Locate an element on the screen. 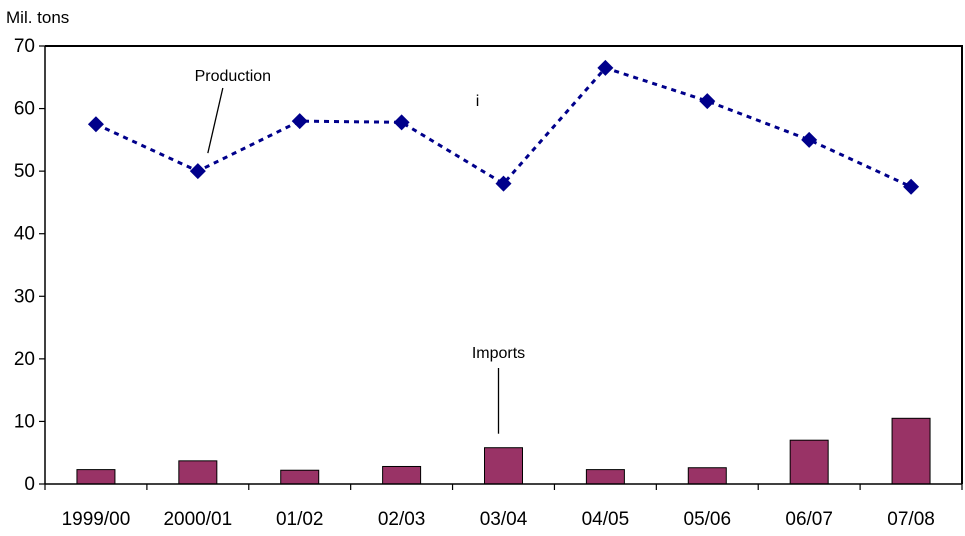  stray-annotation: i is located at coordinates (478, 101).